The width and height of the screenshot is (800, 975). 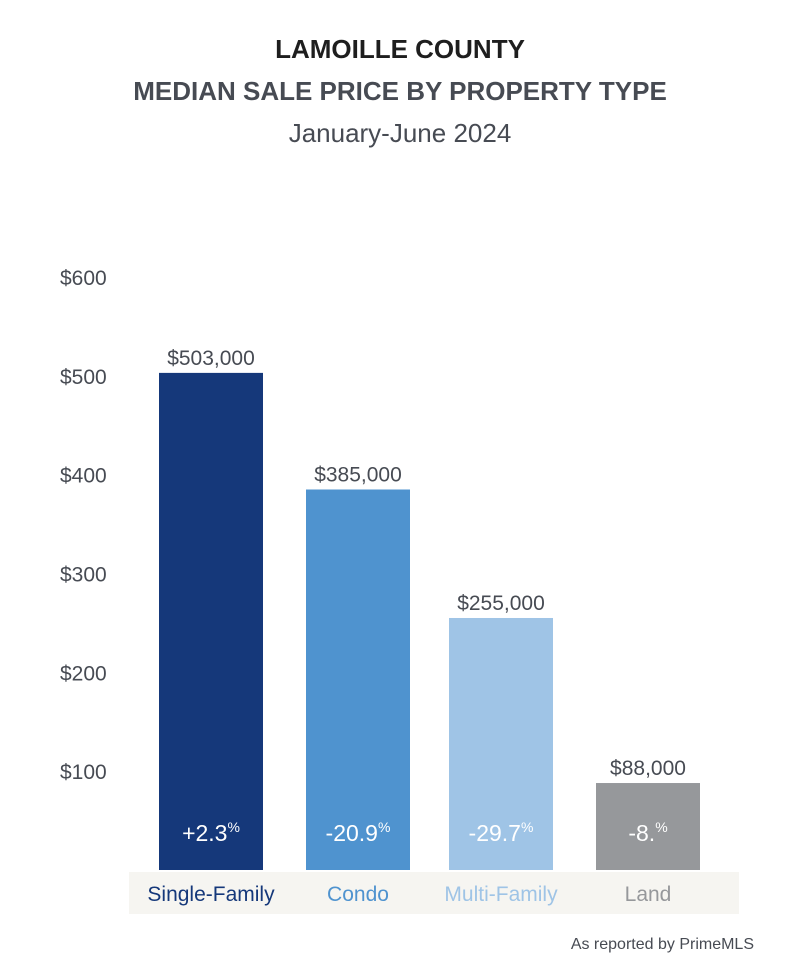 What do you see at coordinates (211, 358) in the screenshot?
I see `value-label: $503,000` at bounding box center [211, 358].